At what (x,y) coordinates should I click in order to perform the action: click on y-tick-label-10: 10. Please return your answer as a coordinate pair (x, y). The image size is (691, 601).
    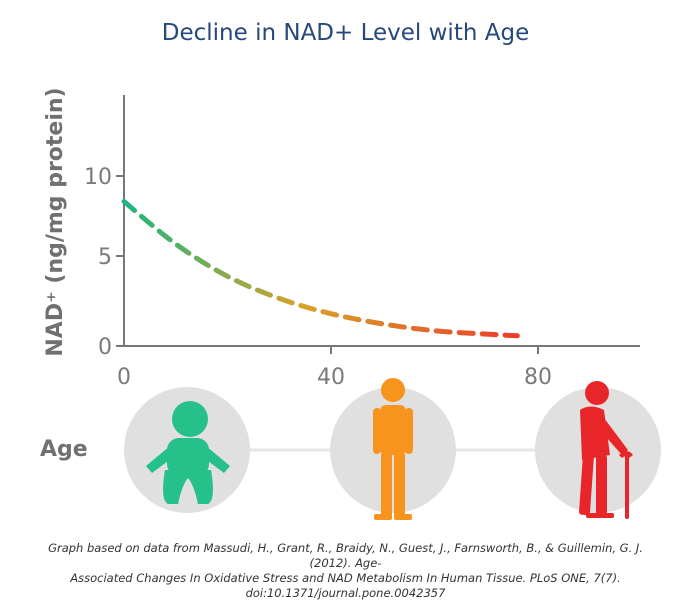
    Looking at the image, I should click on (98, 177).